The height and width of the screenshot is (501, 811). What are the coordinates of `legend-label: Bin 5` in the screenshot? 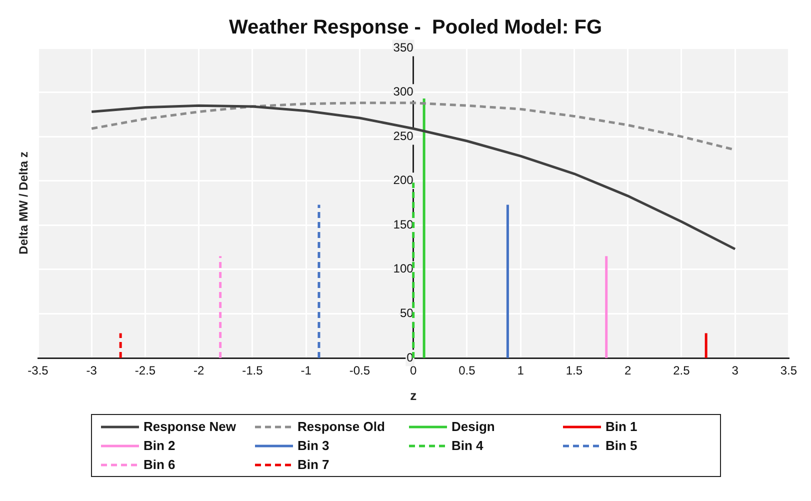 It's located at (622, 445).